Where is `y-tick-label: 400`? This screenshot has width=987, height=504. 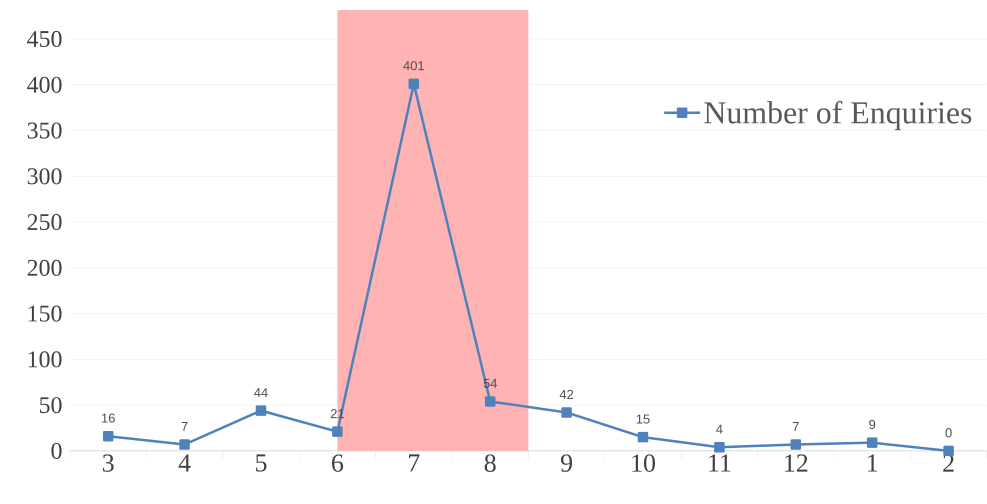
y-tick-label: 400 is located at coordinates (44, 84).